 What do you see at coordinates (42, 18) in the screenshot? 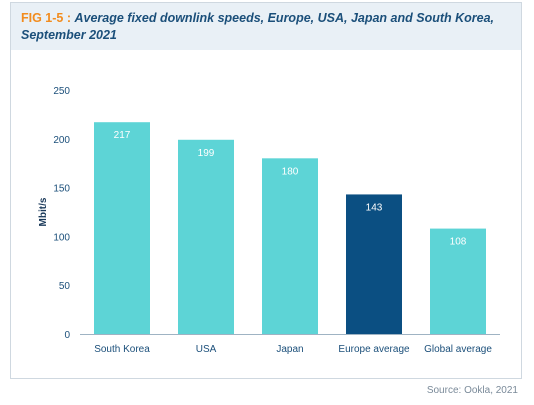
I see `figure-label: FIG 1-5` at bounding box center [42, 18].